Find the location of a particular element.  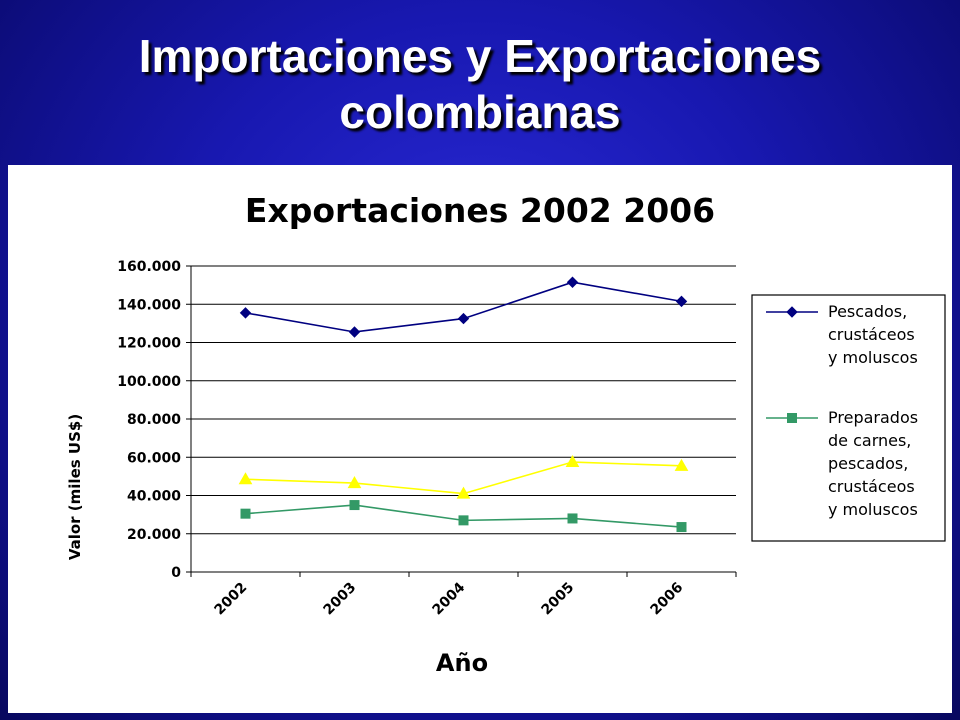

legend-label: Preparados is located at coordinates (873, 417).